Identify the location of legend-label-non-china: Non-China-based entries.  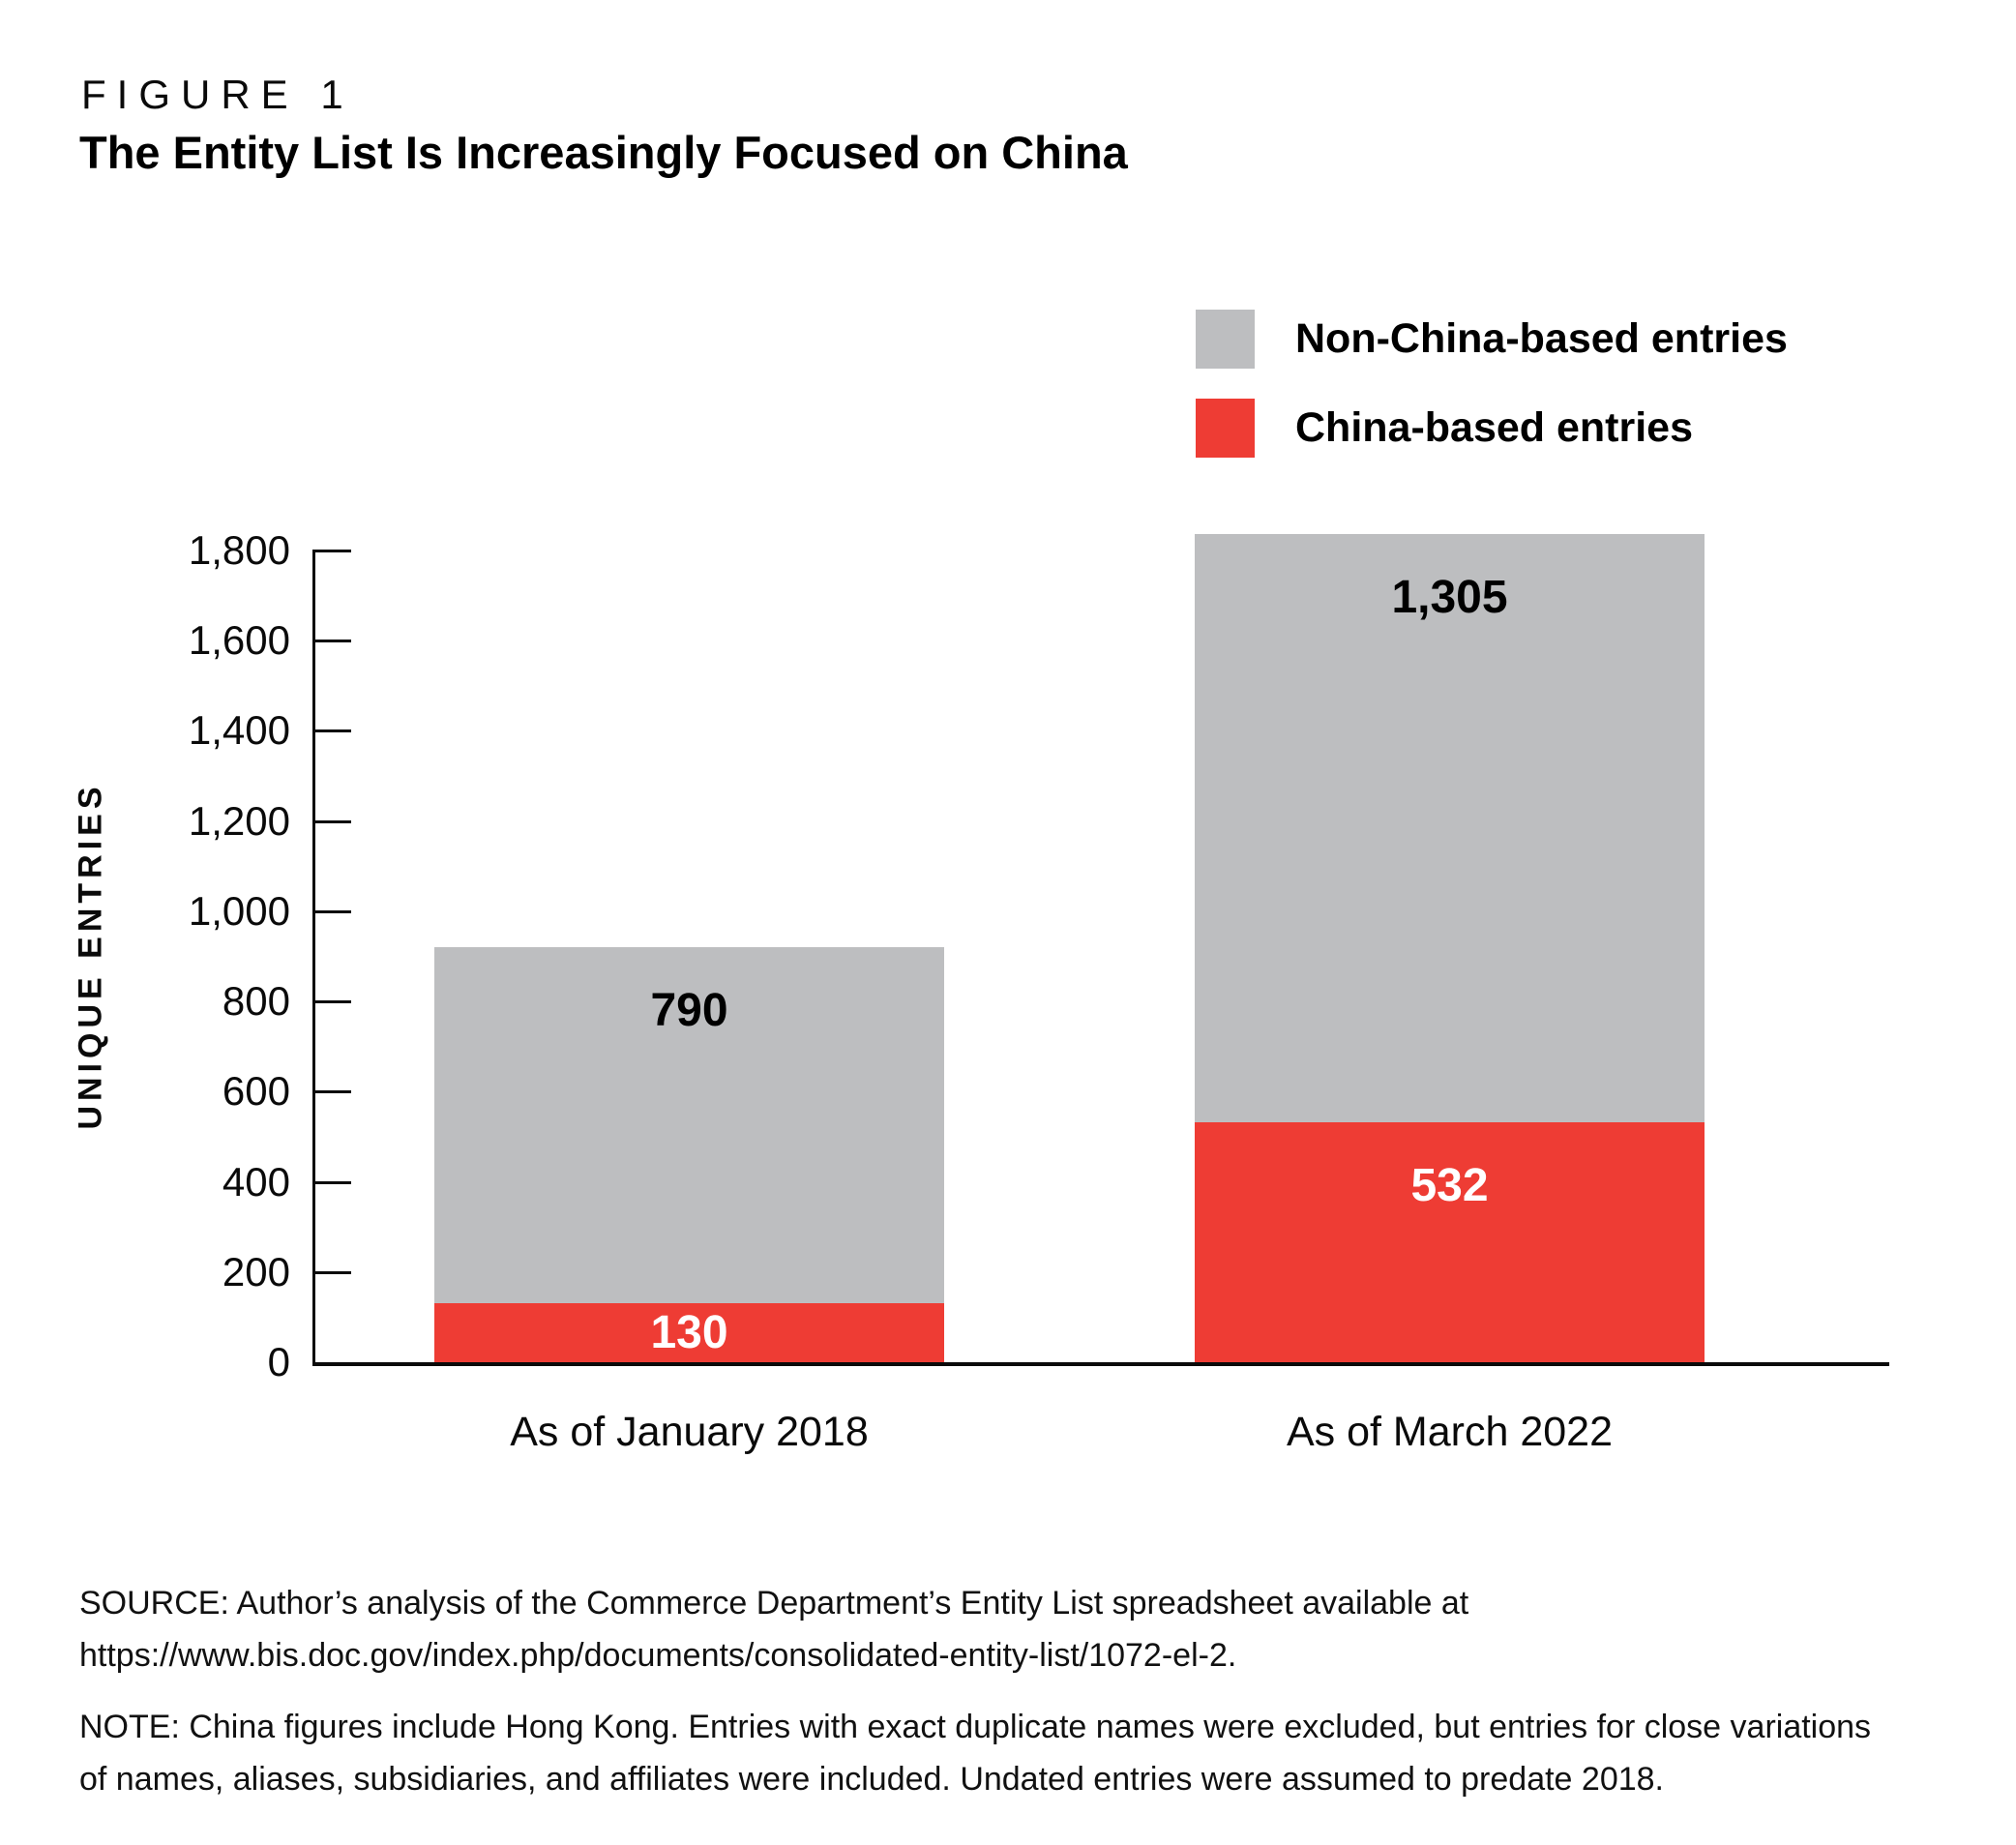
(1541, 338).